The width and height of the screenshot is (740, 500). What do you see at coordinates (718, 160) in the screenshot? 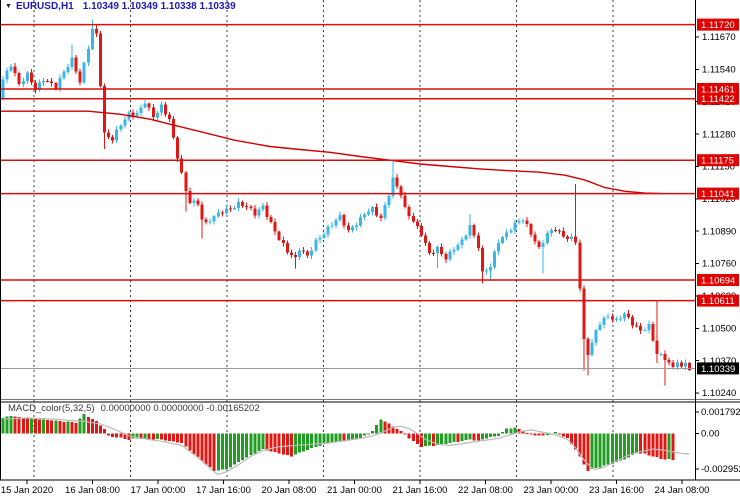
I see `sr-price-badge` at bounding box center [718, 160].